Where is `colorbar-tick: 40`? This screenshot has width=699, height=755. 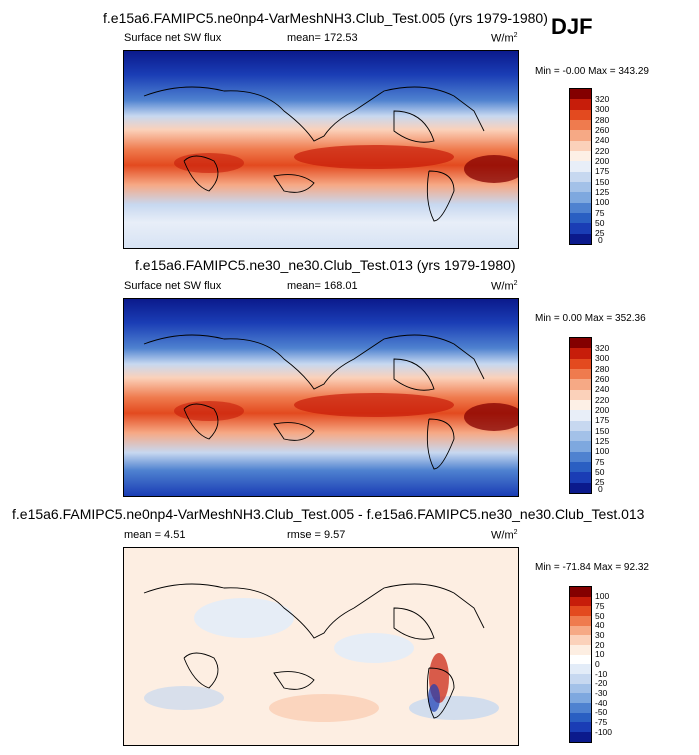
colorbar-tick: 40 is located at coordinates (600, 625).